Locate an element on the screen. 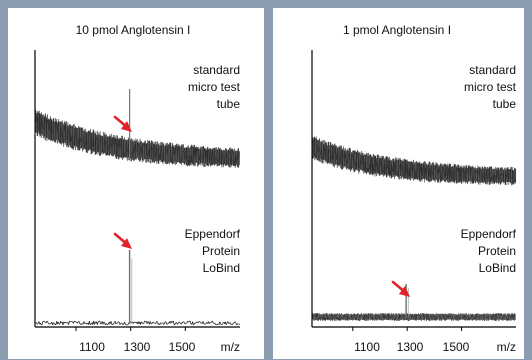 This screenshot has width=532, height=360. panel-right-bottom-label-line-2: Protein is located at coordinates (497, 251).